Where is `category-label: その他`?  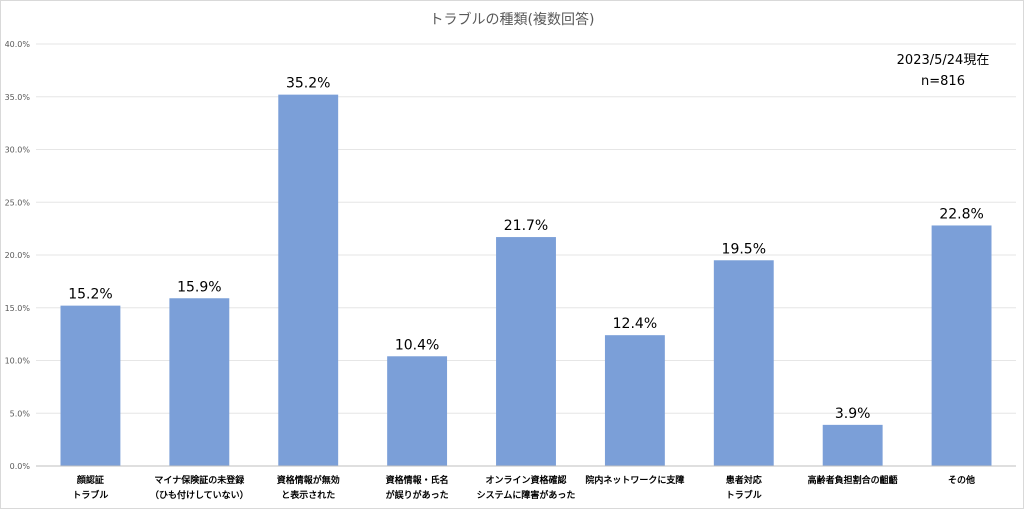
category-label: その他 is located at coordinates (961, 480).